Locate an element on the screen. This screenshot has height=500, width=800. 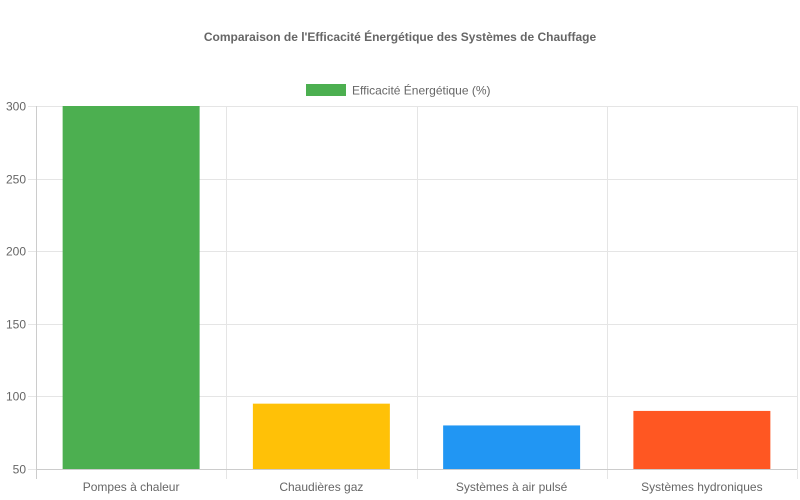
x-tick-label: Chaudières gaz is located at coordinates (321, 487).